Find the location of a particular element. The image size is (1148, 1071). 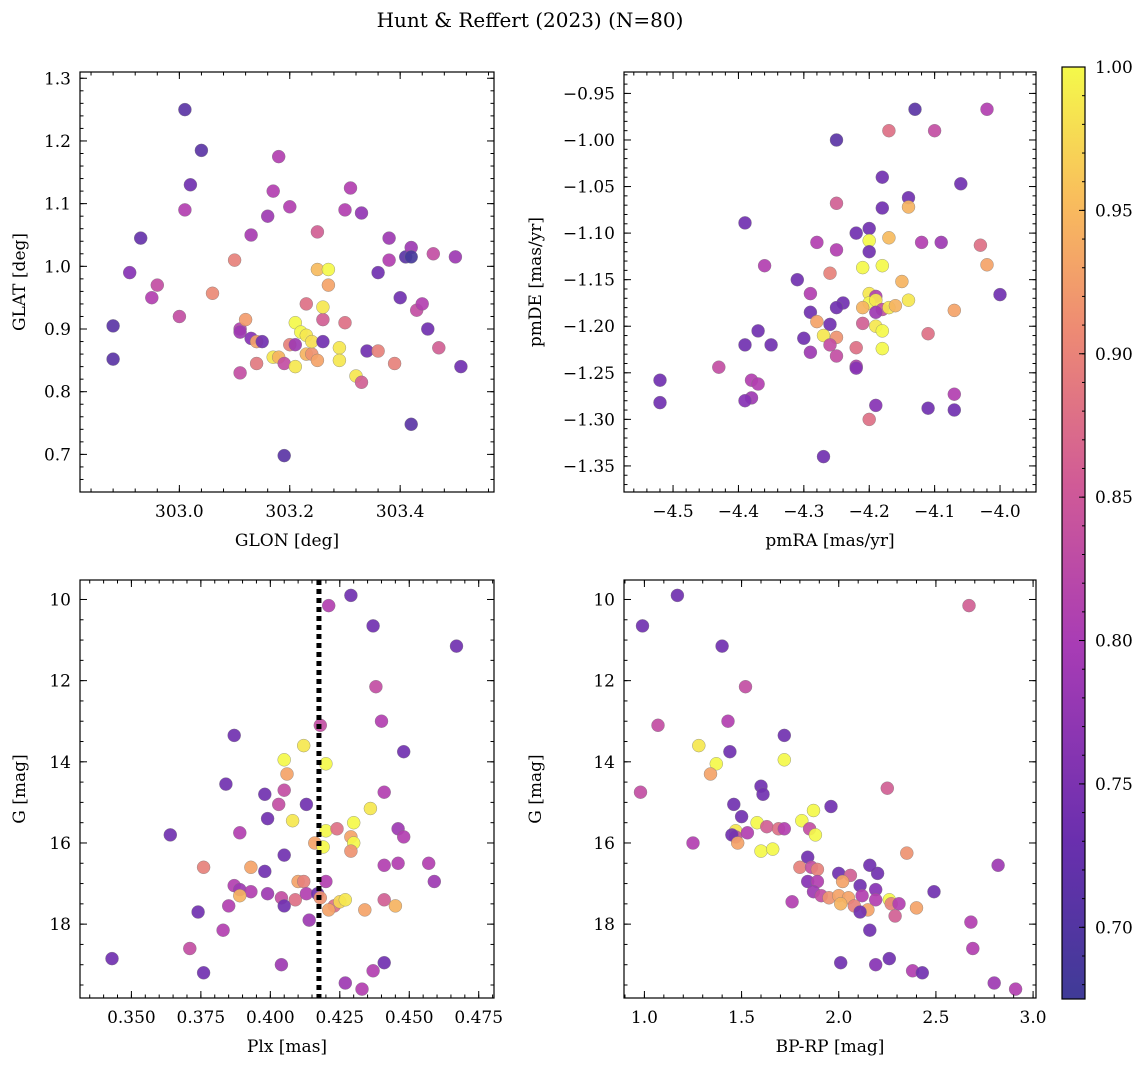

colorbar-gradient is located at coordinates (1073, 533).